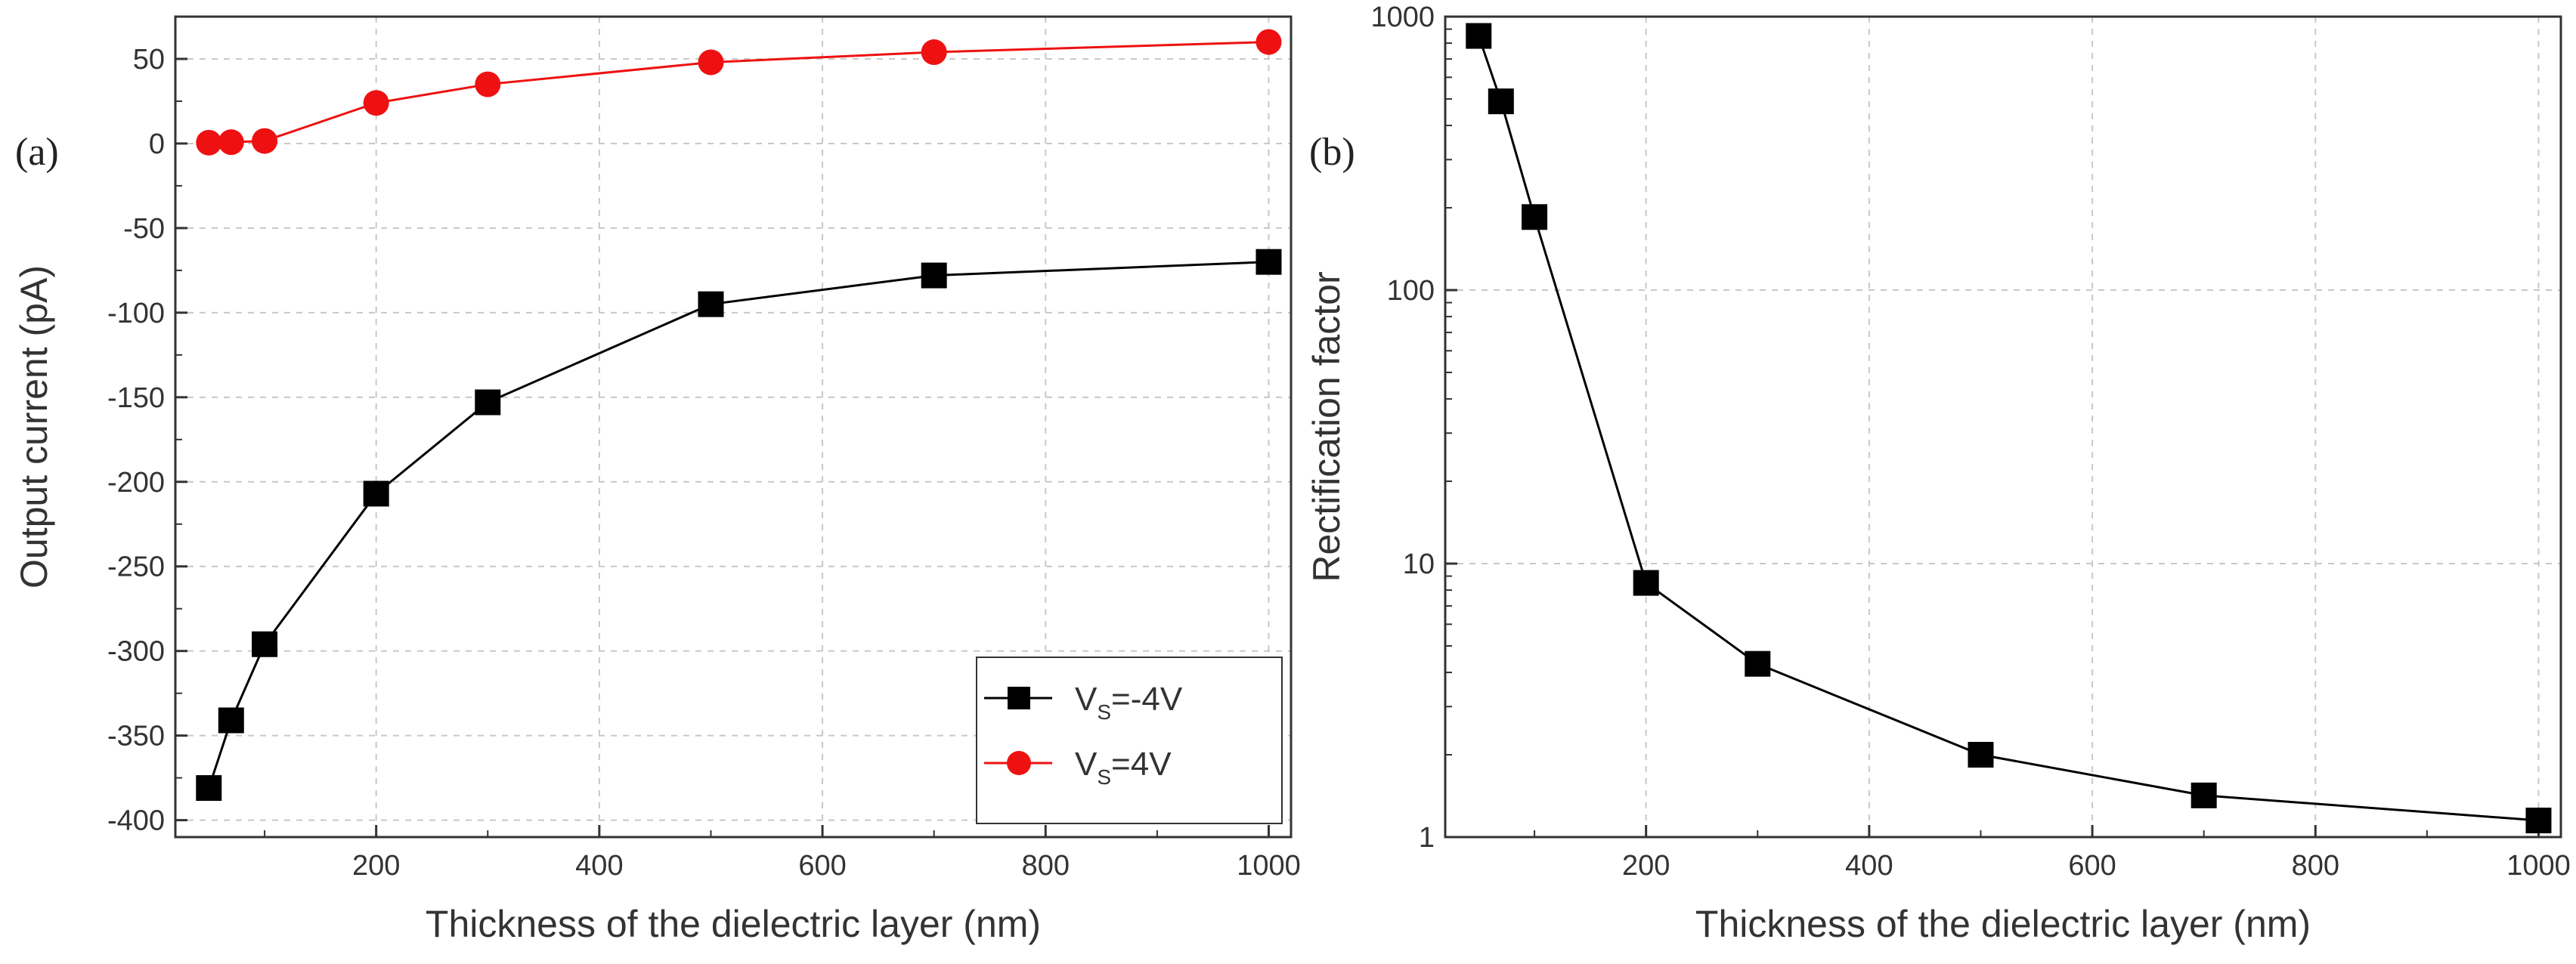 The width and height of the screenshot is (2576, 964). I want to click on y-tick-label: -200, so click(136, 483).